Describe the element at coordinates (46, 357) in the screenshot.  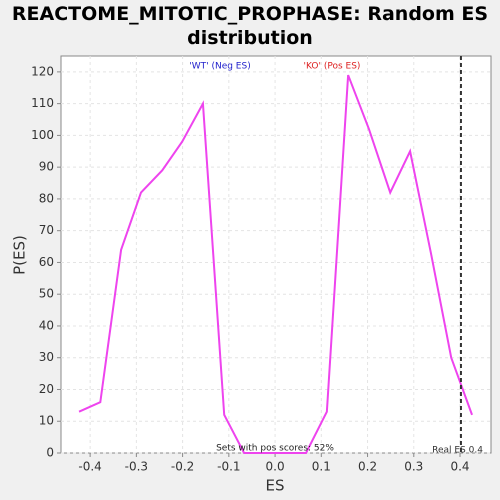
I see `y-tick-label: 30` at that location.